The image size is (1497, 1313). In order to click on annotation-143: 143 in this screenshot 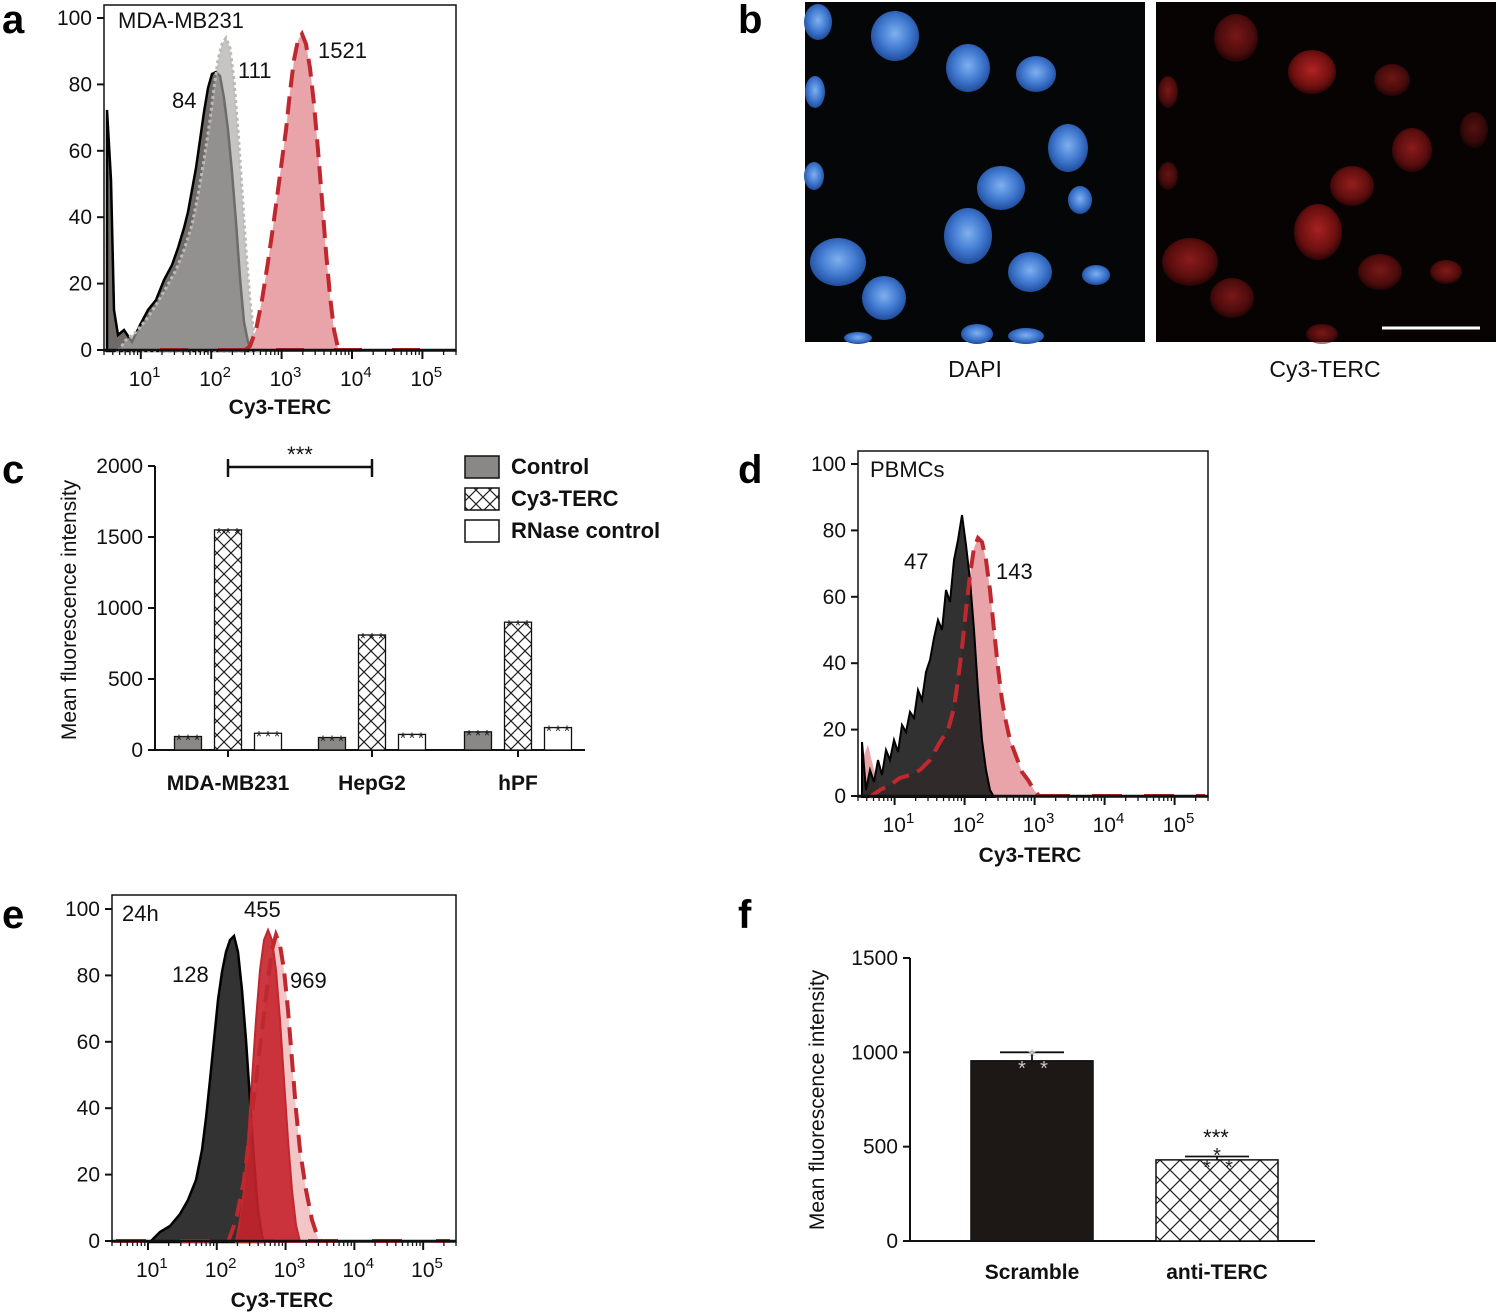, I will do `click(1014, 571)`.